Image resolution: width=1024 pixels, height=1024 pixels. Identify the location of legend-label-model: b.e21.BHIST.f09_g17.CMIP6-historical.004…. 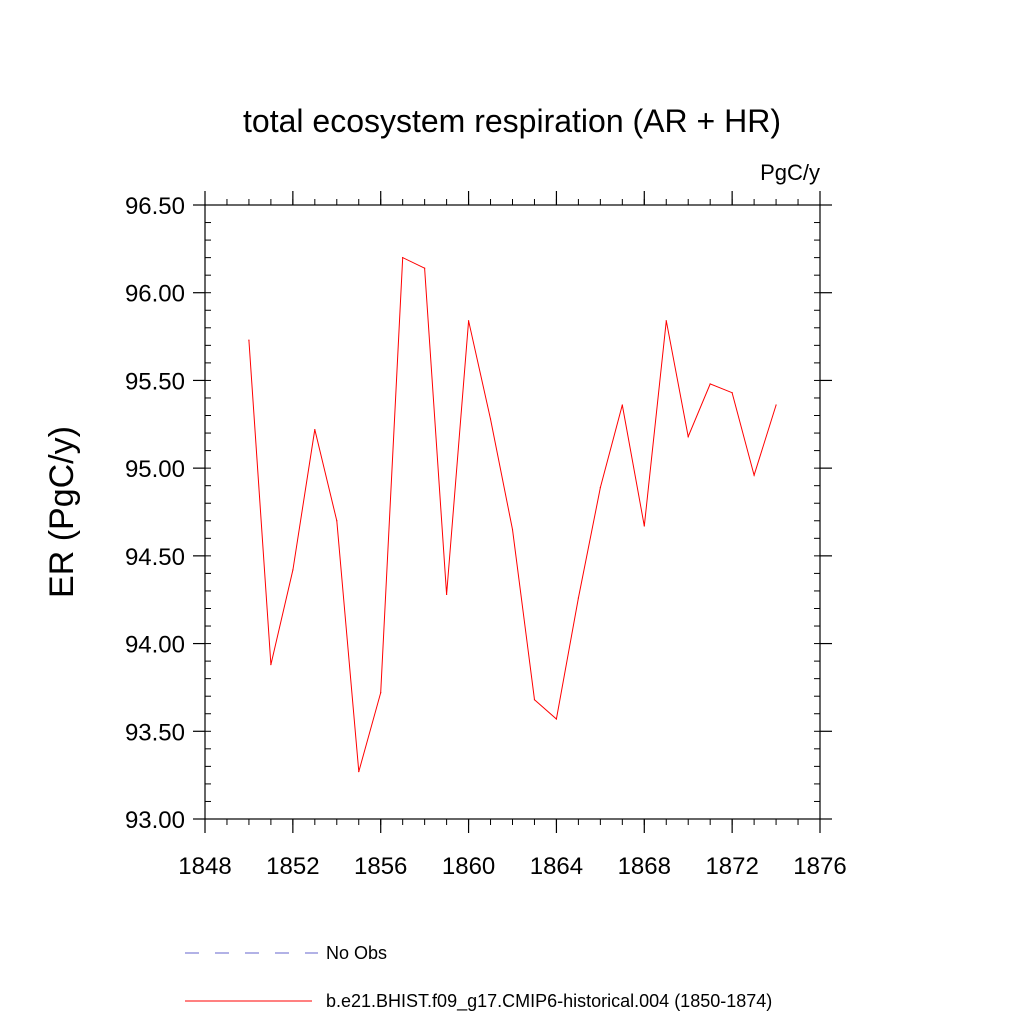
(549, 1001).